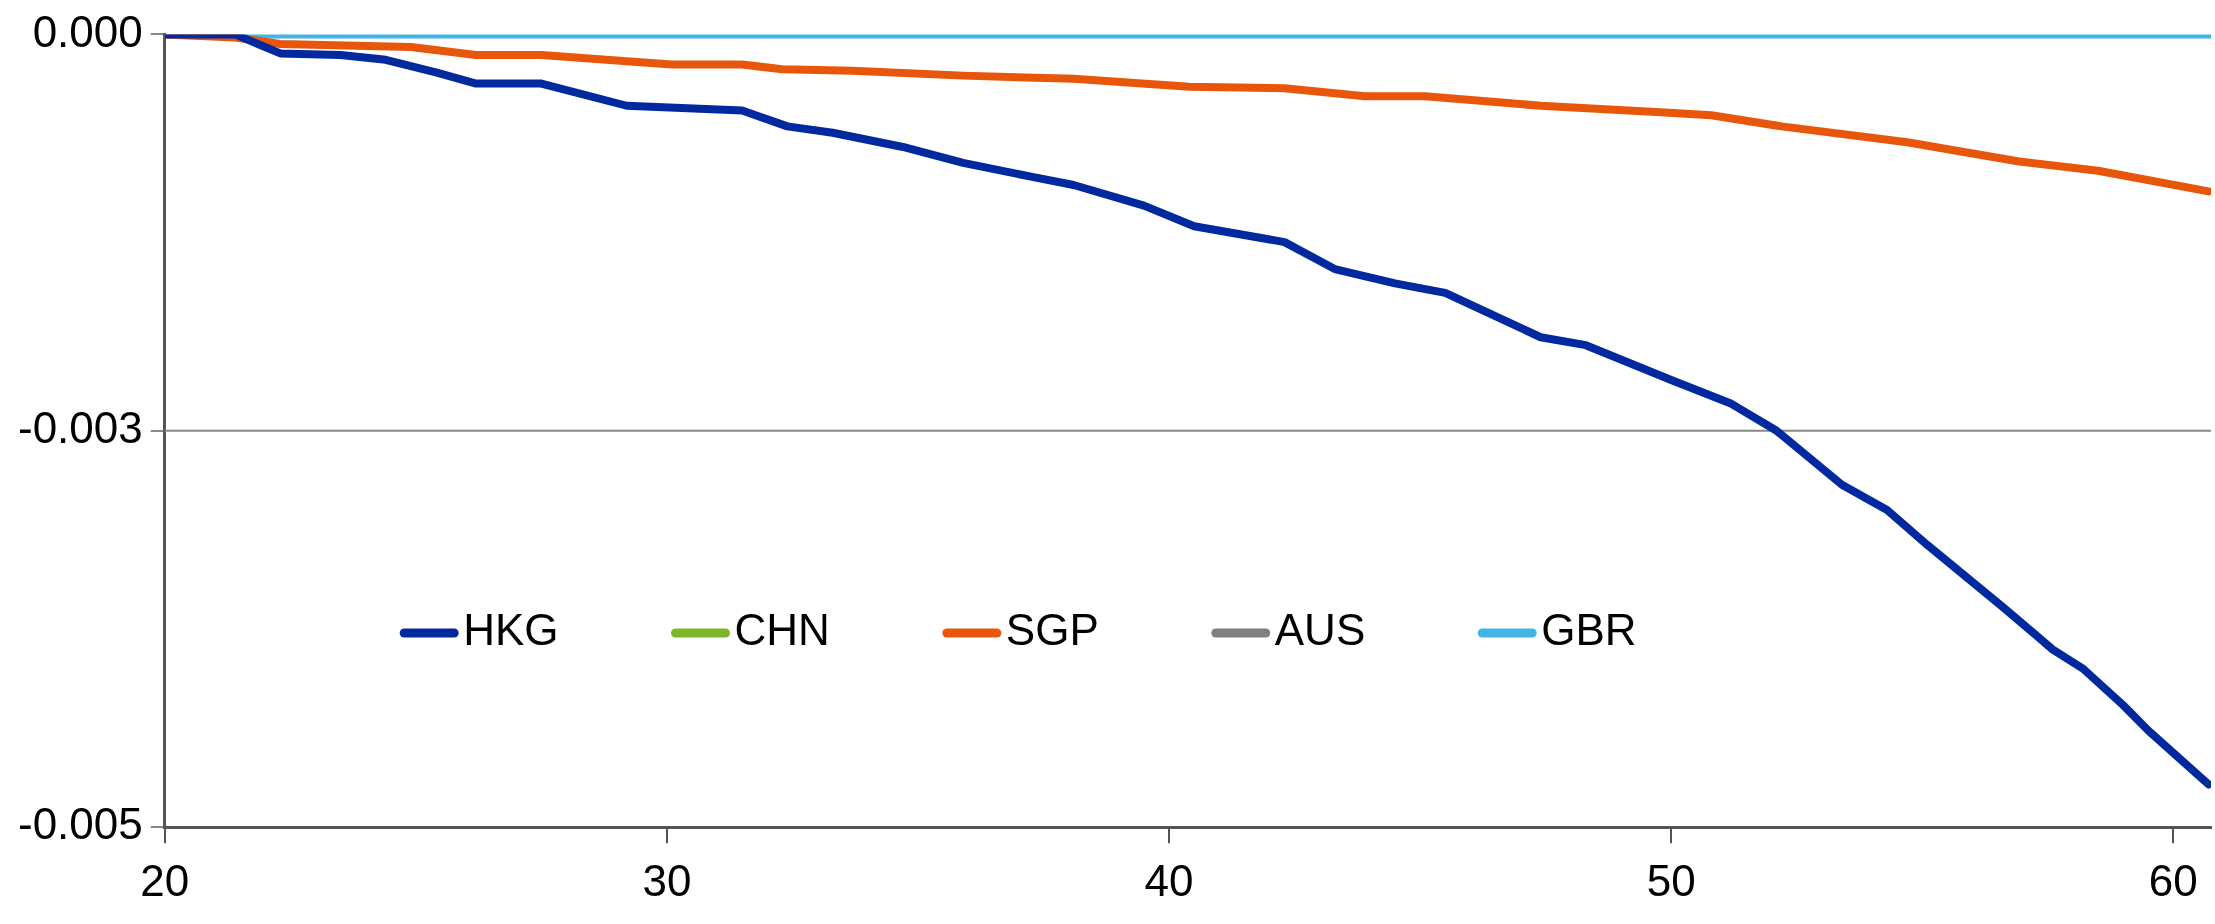 The height and width of the screenshot is (924, 2215). Describe the element at coordinates (667, 880) in the screenshot. I see `x-tick-label: 30` at that location.